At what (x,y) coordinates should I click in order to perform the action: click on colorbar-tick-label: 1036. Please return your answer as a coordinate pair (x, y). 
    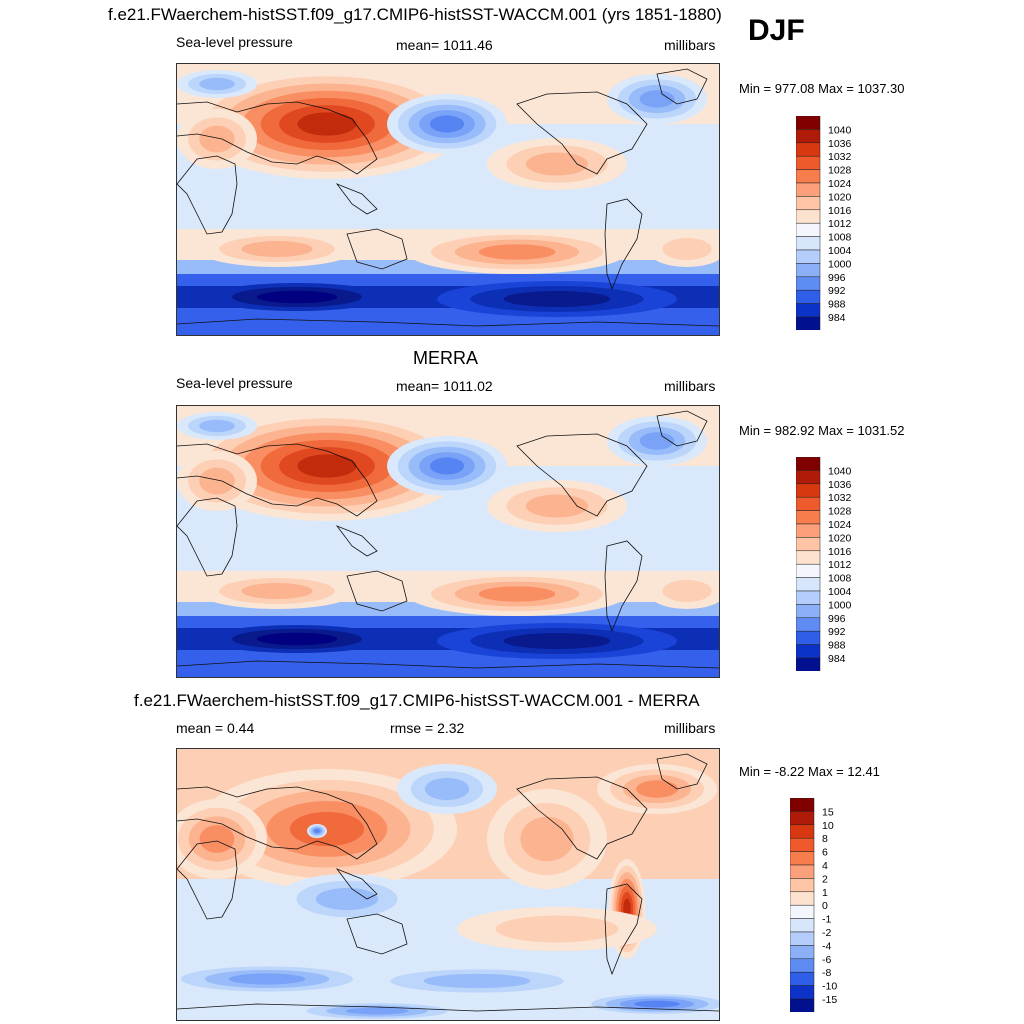
    Looking at the image, I should click on (840, 144).